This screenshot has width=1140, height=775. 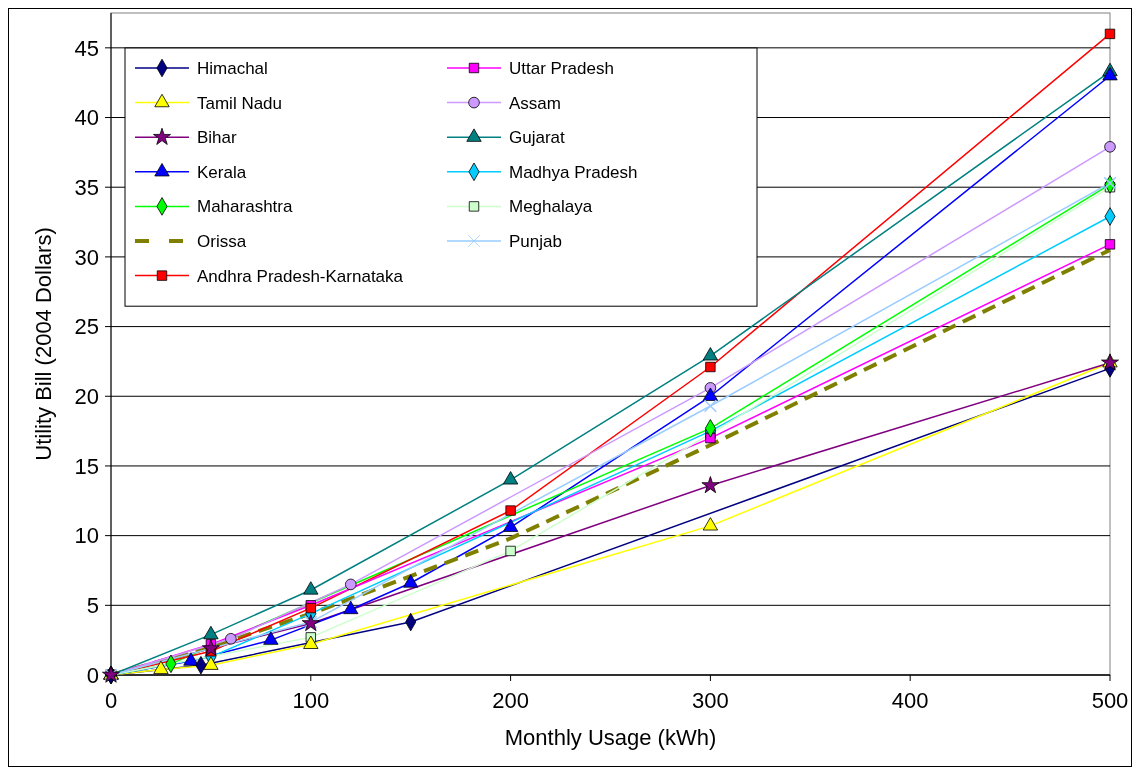 I want to click on legend-label: Uttar Pradesh, so click(x=561, y=68).